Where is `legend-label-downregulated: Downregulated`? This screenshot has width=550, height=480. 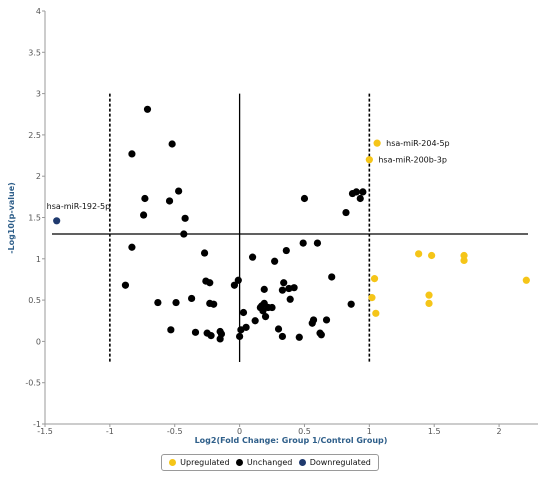
legend-label-downregulated: Downregulated is located at coordinates (340, 462).